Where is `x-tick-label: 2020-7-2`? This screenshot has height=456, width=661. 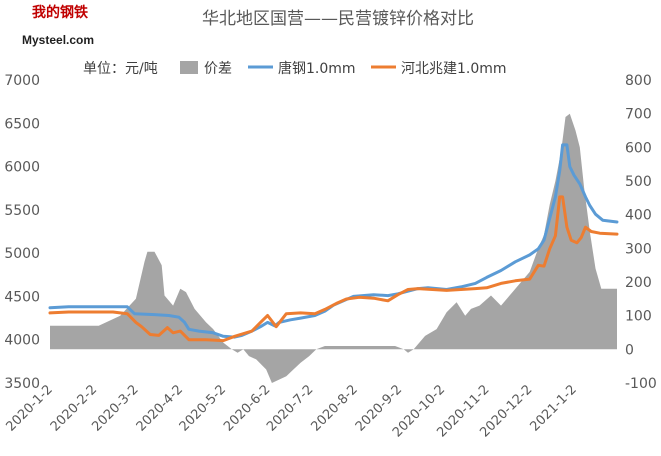
x-tick-label: 2020-7-2 is located at coordinates (290, 408).